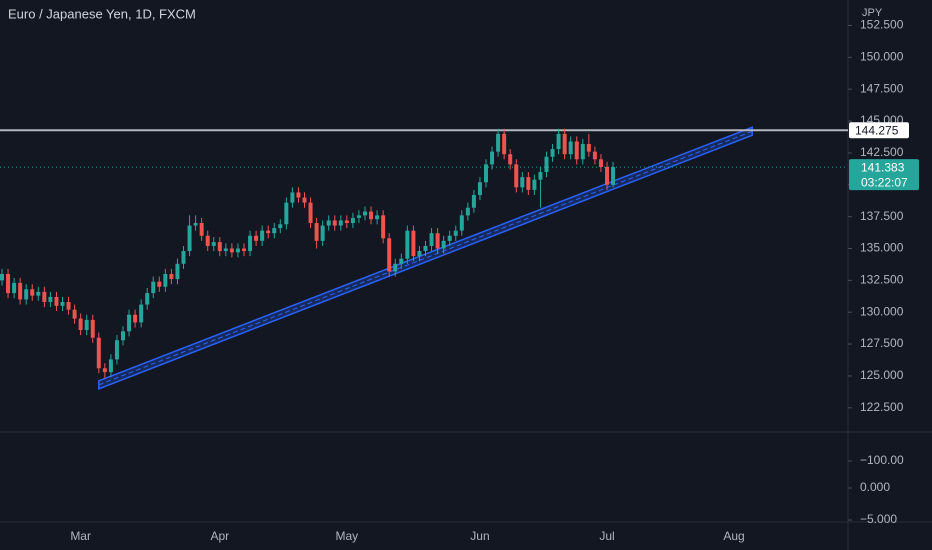  I want to click on y-tick-label: 150.000, so click(882, 57).